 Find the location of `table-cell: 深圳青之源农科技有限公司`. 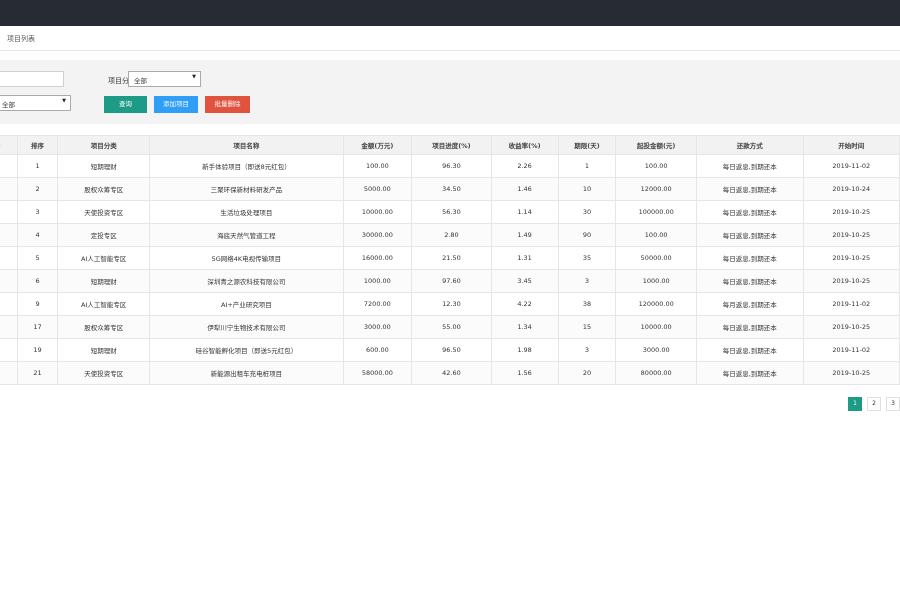

table-cell: 深圳青之源农科技有限公司 is located at coordinates (246, 281).